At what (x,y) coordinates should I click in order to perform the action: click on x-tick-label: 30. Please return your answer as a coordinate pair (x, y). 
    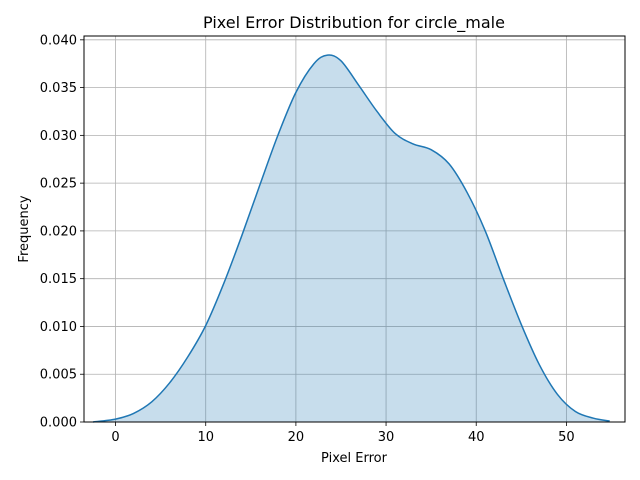
    Looking at the image, I should click on (386, 437).